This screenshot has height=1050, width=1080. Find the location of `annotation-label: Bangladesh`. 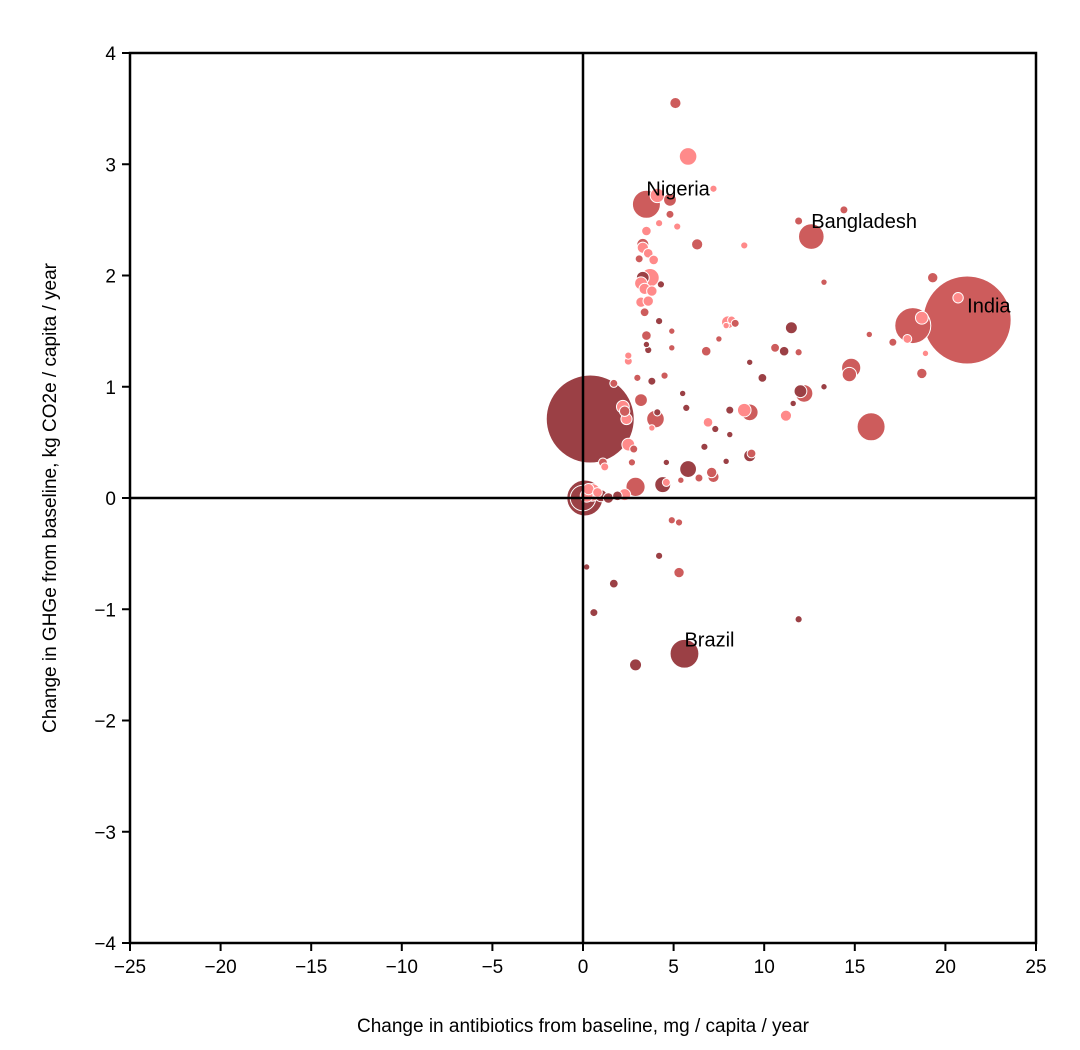

annotation-label: Bangladesh is located at coordinates (864, 222).